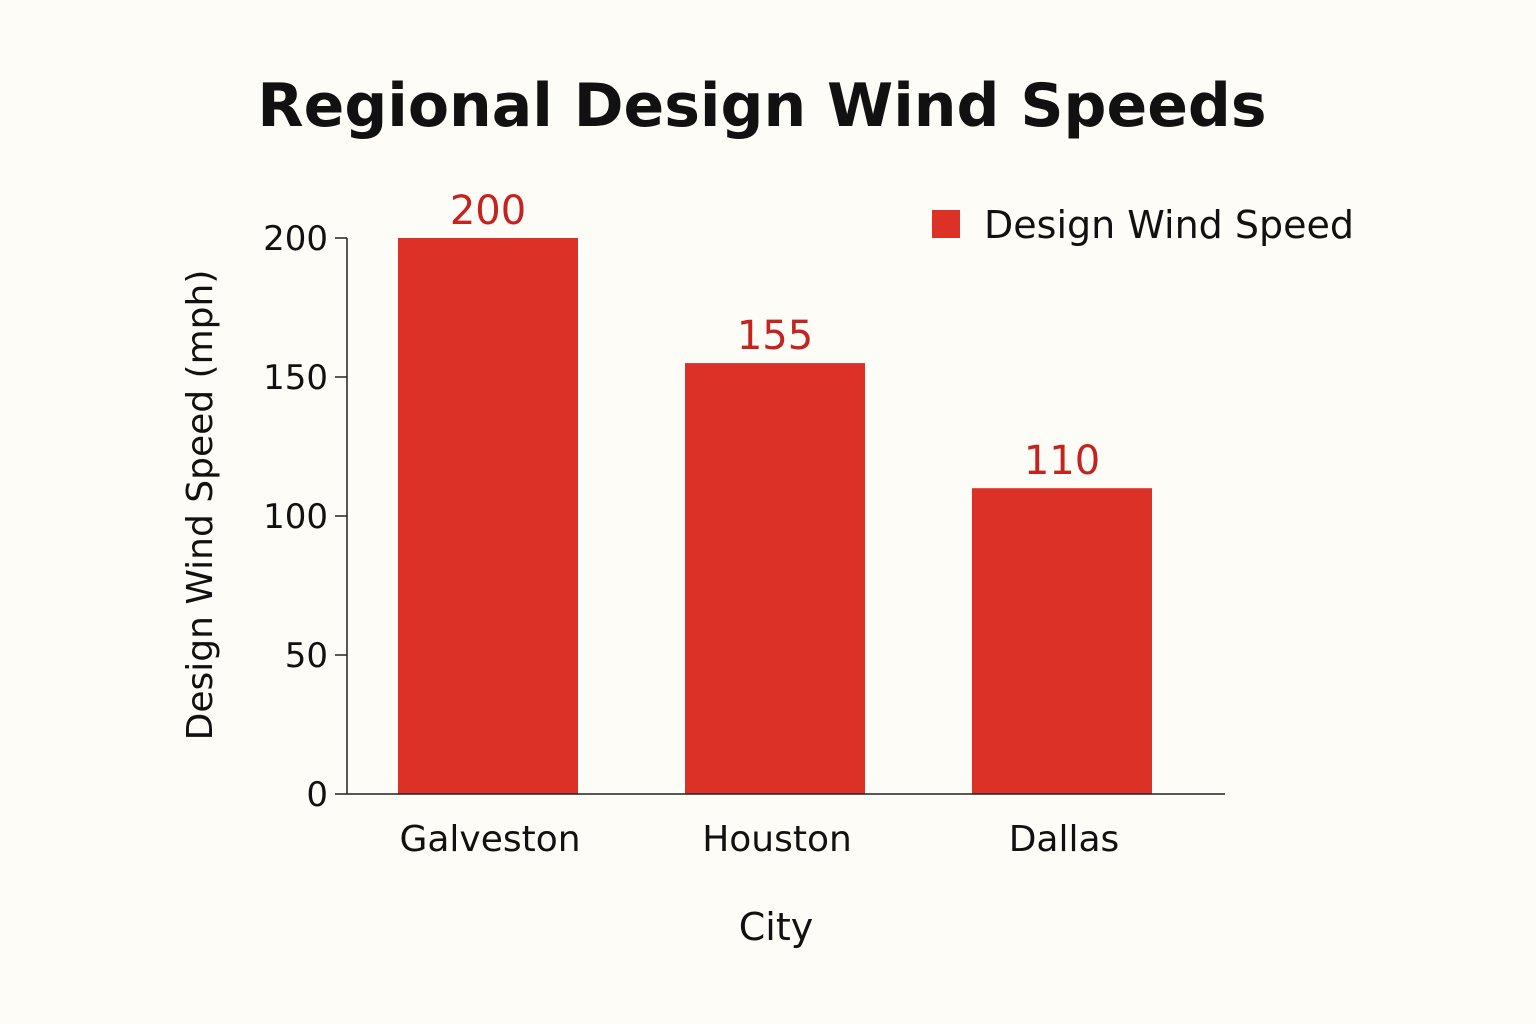  What do you see at coordinates (946, 224) in the screenshot?
I see `legend-swatch` at bounding box center [946, 224].